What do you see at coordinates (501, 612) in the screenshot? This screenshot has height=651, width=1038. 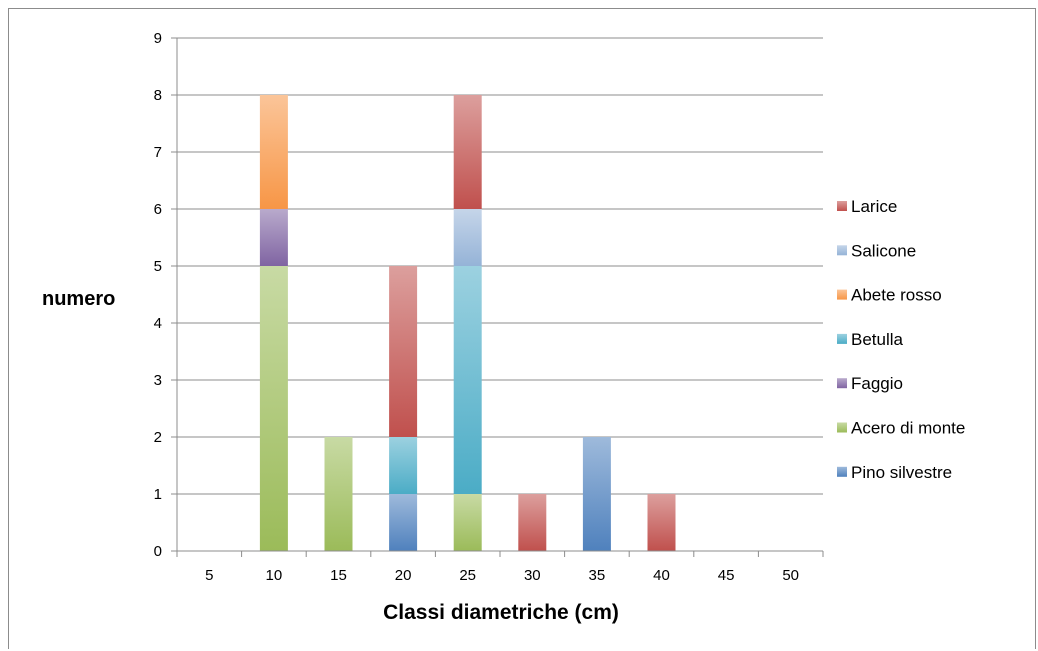 I see `x-axis-label: Classi diametriche (cm)` at bounding box center [501, 612].